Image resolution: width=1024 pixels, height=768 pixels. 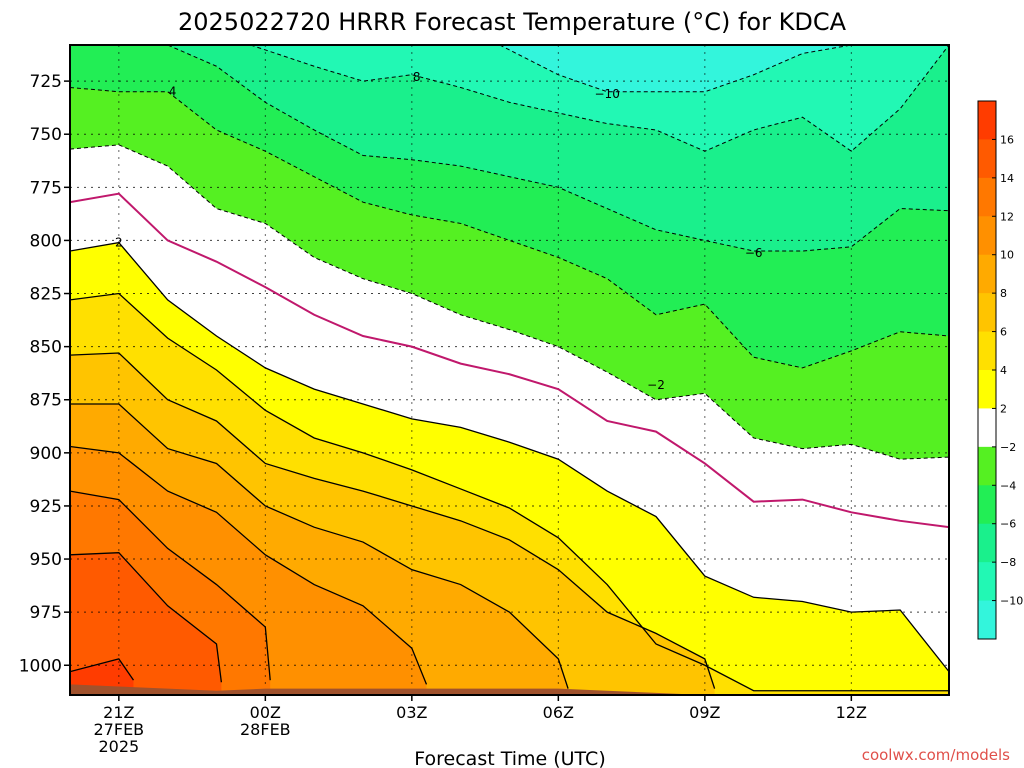 I want to click on y-tick-label-850: 850, so click(x=46, y=348).